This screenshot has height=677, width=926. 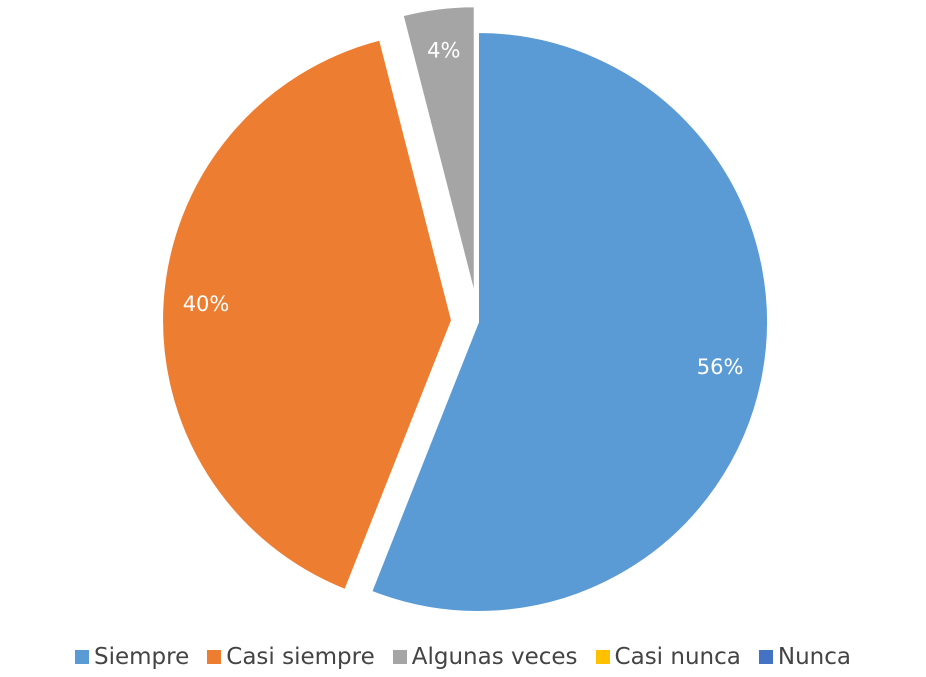 I want to click on legend-item: Casi nunca, so click(x=668, y=657).